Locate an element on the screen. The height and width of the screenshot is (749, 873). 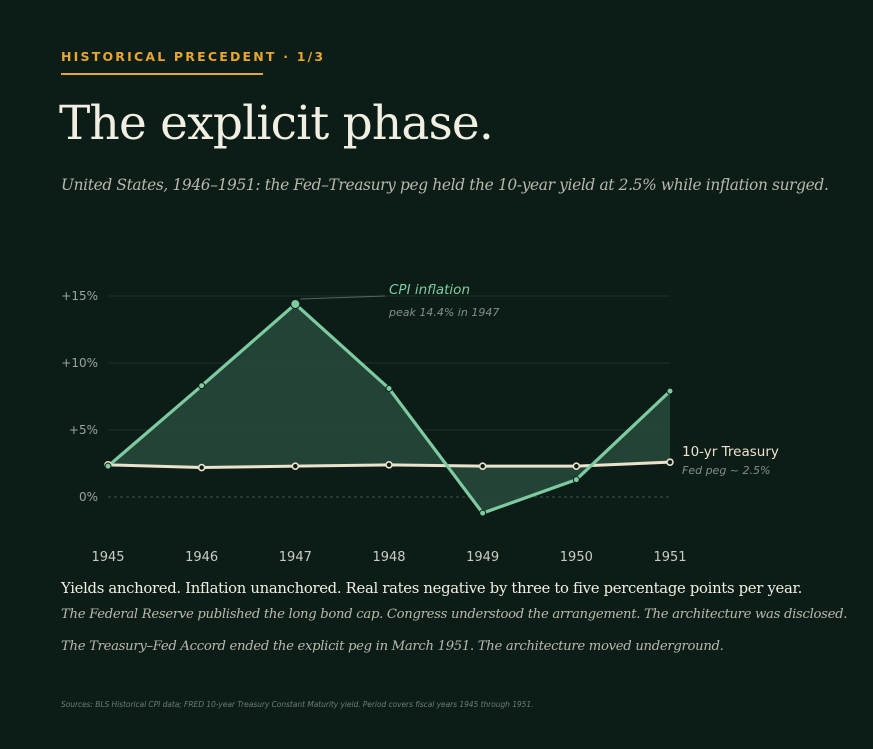
y-tick-label: +10% is located at coordinates (79, 363).